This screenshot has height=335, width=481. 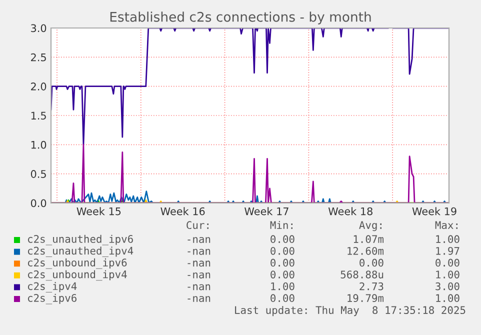 What do you see at coordinates (434, 211) in the screenshot?
I see `x-tick-label: Week 19` at bounding box center [434, 211].